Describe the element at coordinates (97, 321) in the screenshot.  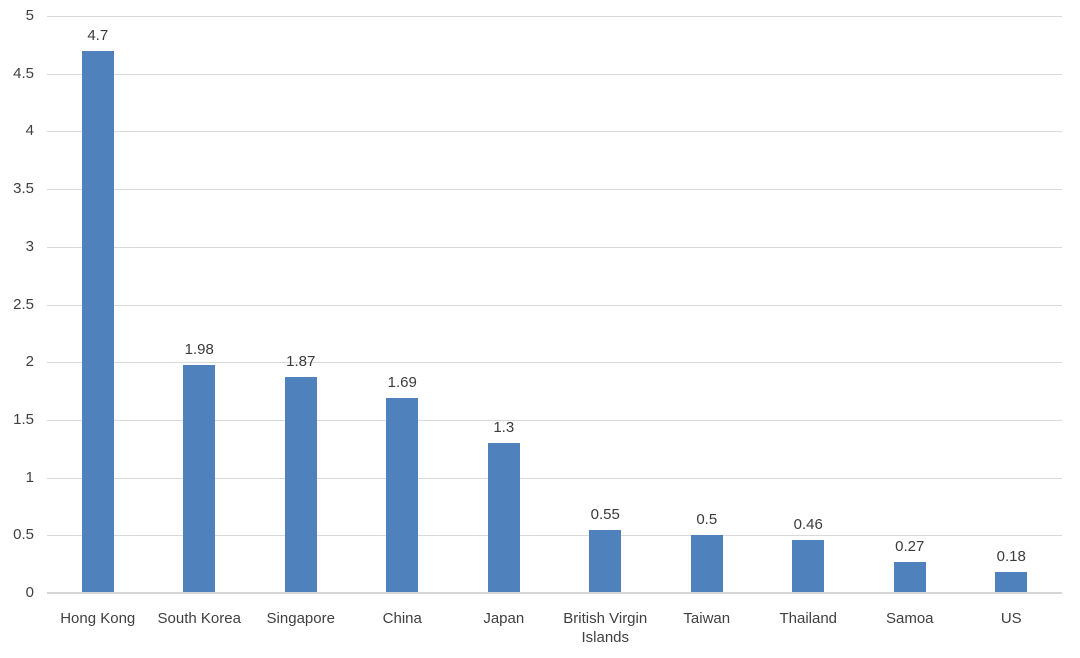
I see `bar-hong-kong` at that location.